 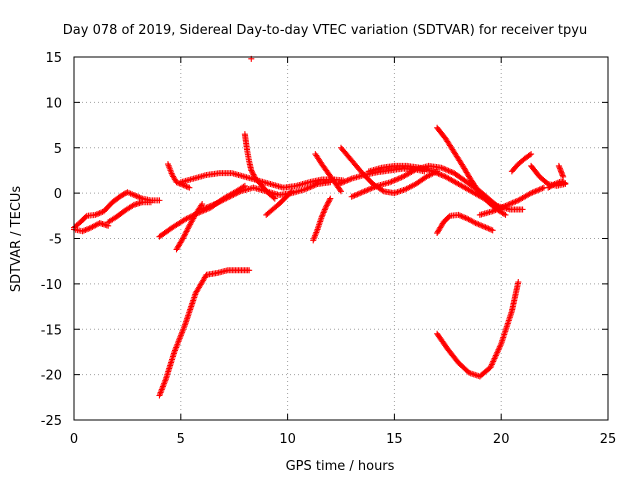 I want to click on x-tick-label: 10, so click(x=287, y=439).